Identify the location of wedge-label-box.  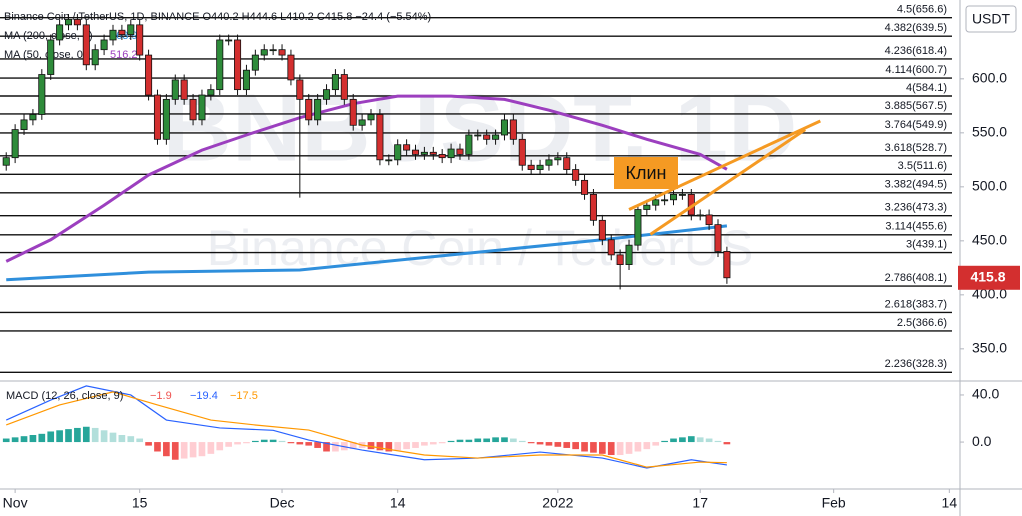
(646, 173).